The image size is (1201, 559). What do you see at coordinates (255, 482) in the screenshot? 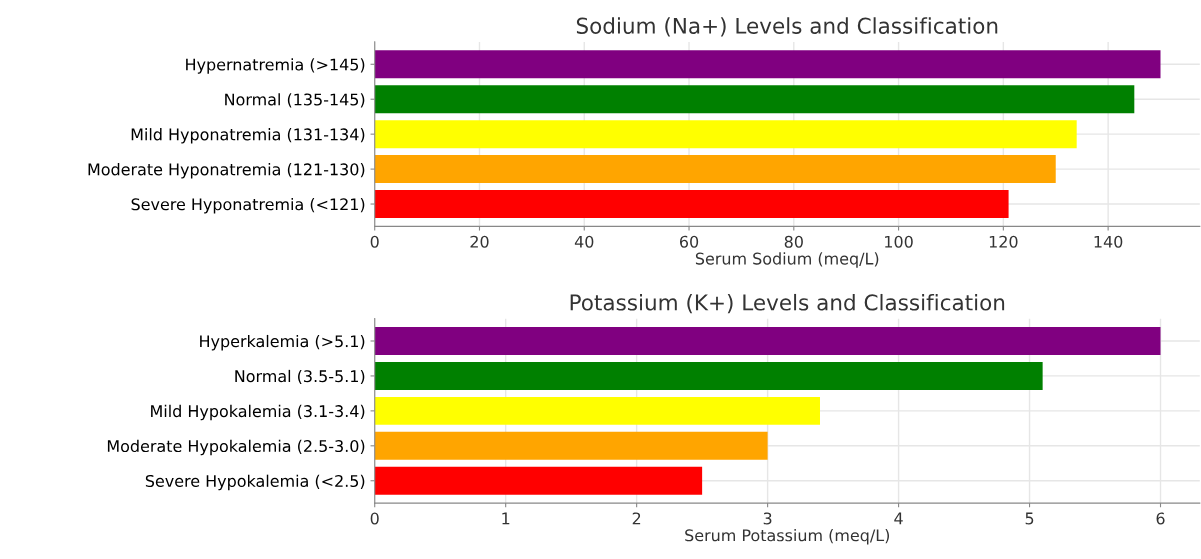
I see `y-tick-label: Severe Hypokalemia (<2.5)` at bounding box center [255, 482].